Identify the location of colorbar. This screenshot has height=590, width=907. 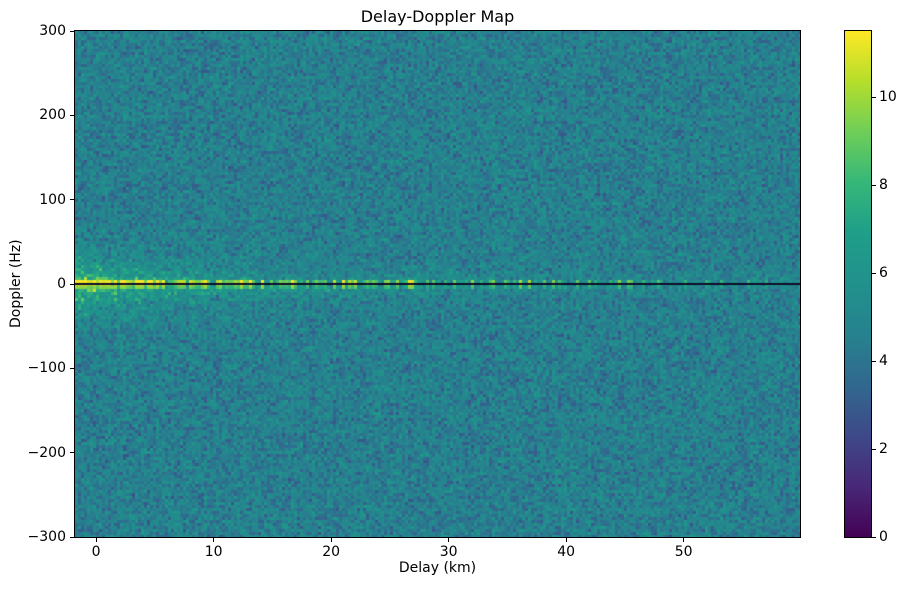
(858, 284).